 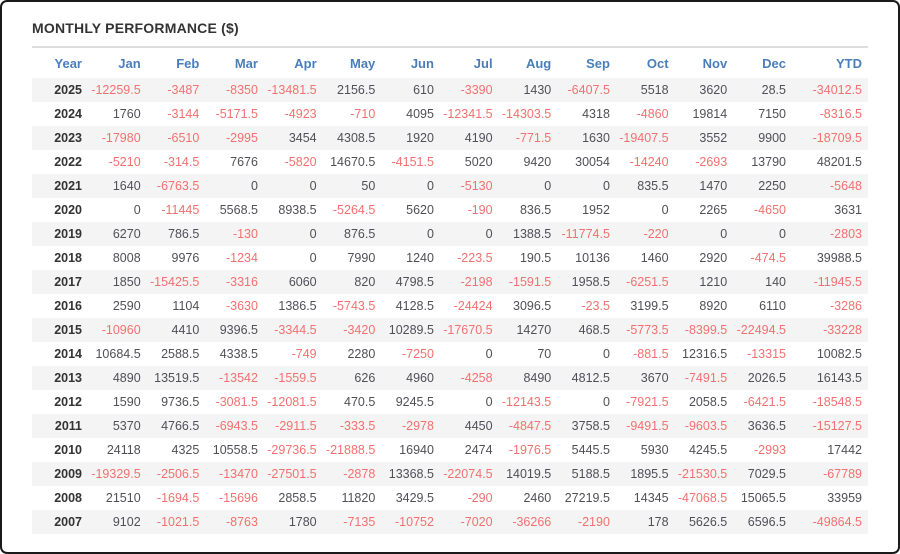 I want to click on column-header-jan: Jan, so click(x=129, y=63).